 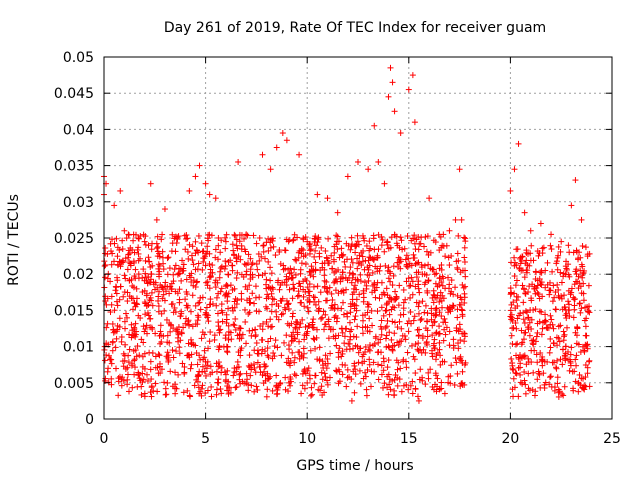 I want to click on x-tick-labels: 0 5 10 15 20 25, so click(x=360, y=439).